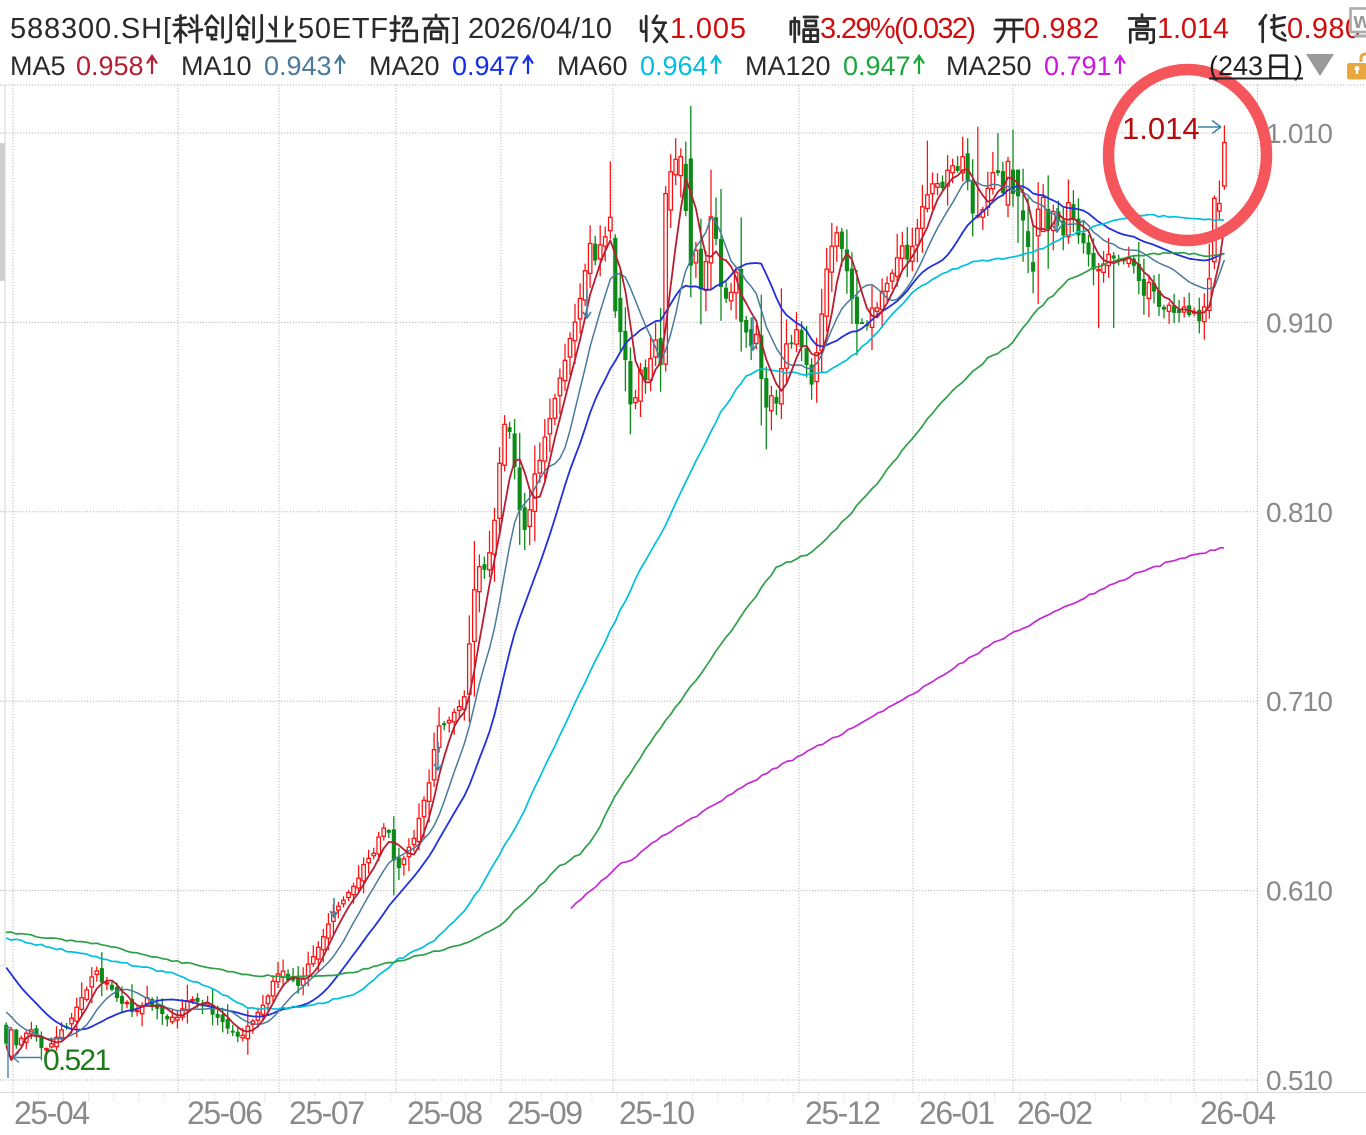 This screenshot has width=1366, height=1135. Describe the element at coordinates (298, 66) in the screenshot. I see `svg-text: 0.943` at that location.